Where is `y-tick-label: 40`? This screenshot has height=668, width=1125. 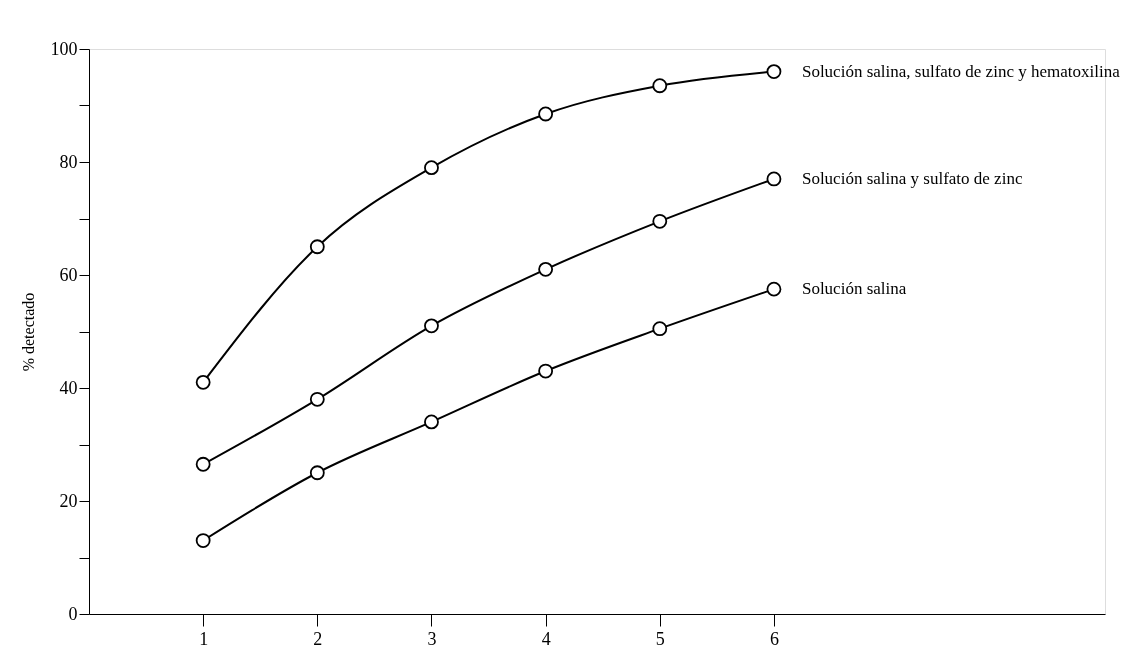
y-tick-label: 40 is located at coordinates (68, 387).